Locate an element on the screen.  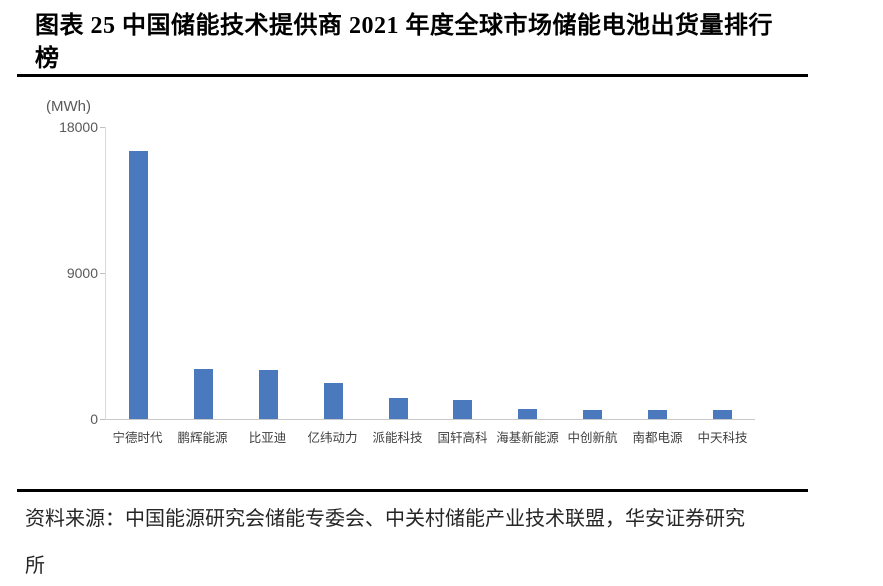
title-divider-rule is located at coordinates (412, 75).